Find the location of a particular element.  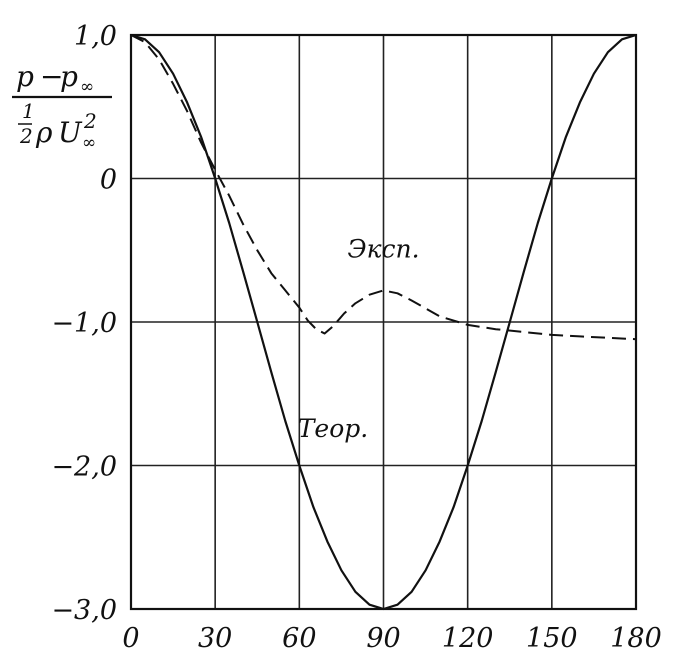

x-tick-label-1: 30 is located at coordinates (215, 638).